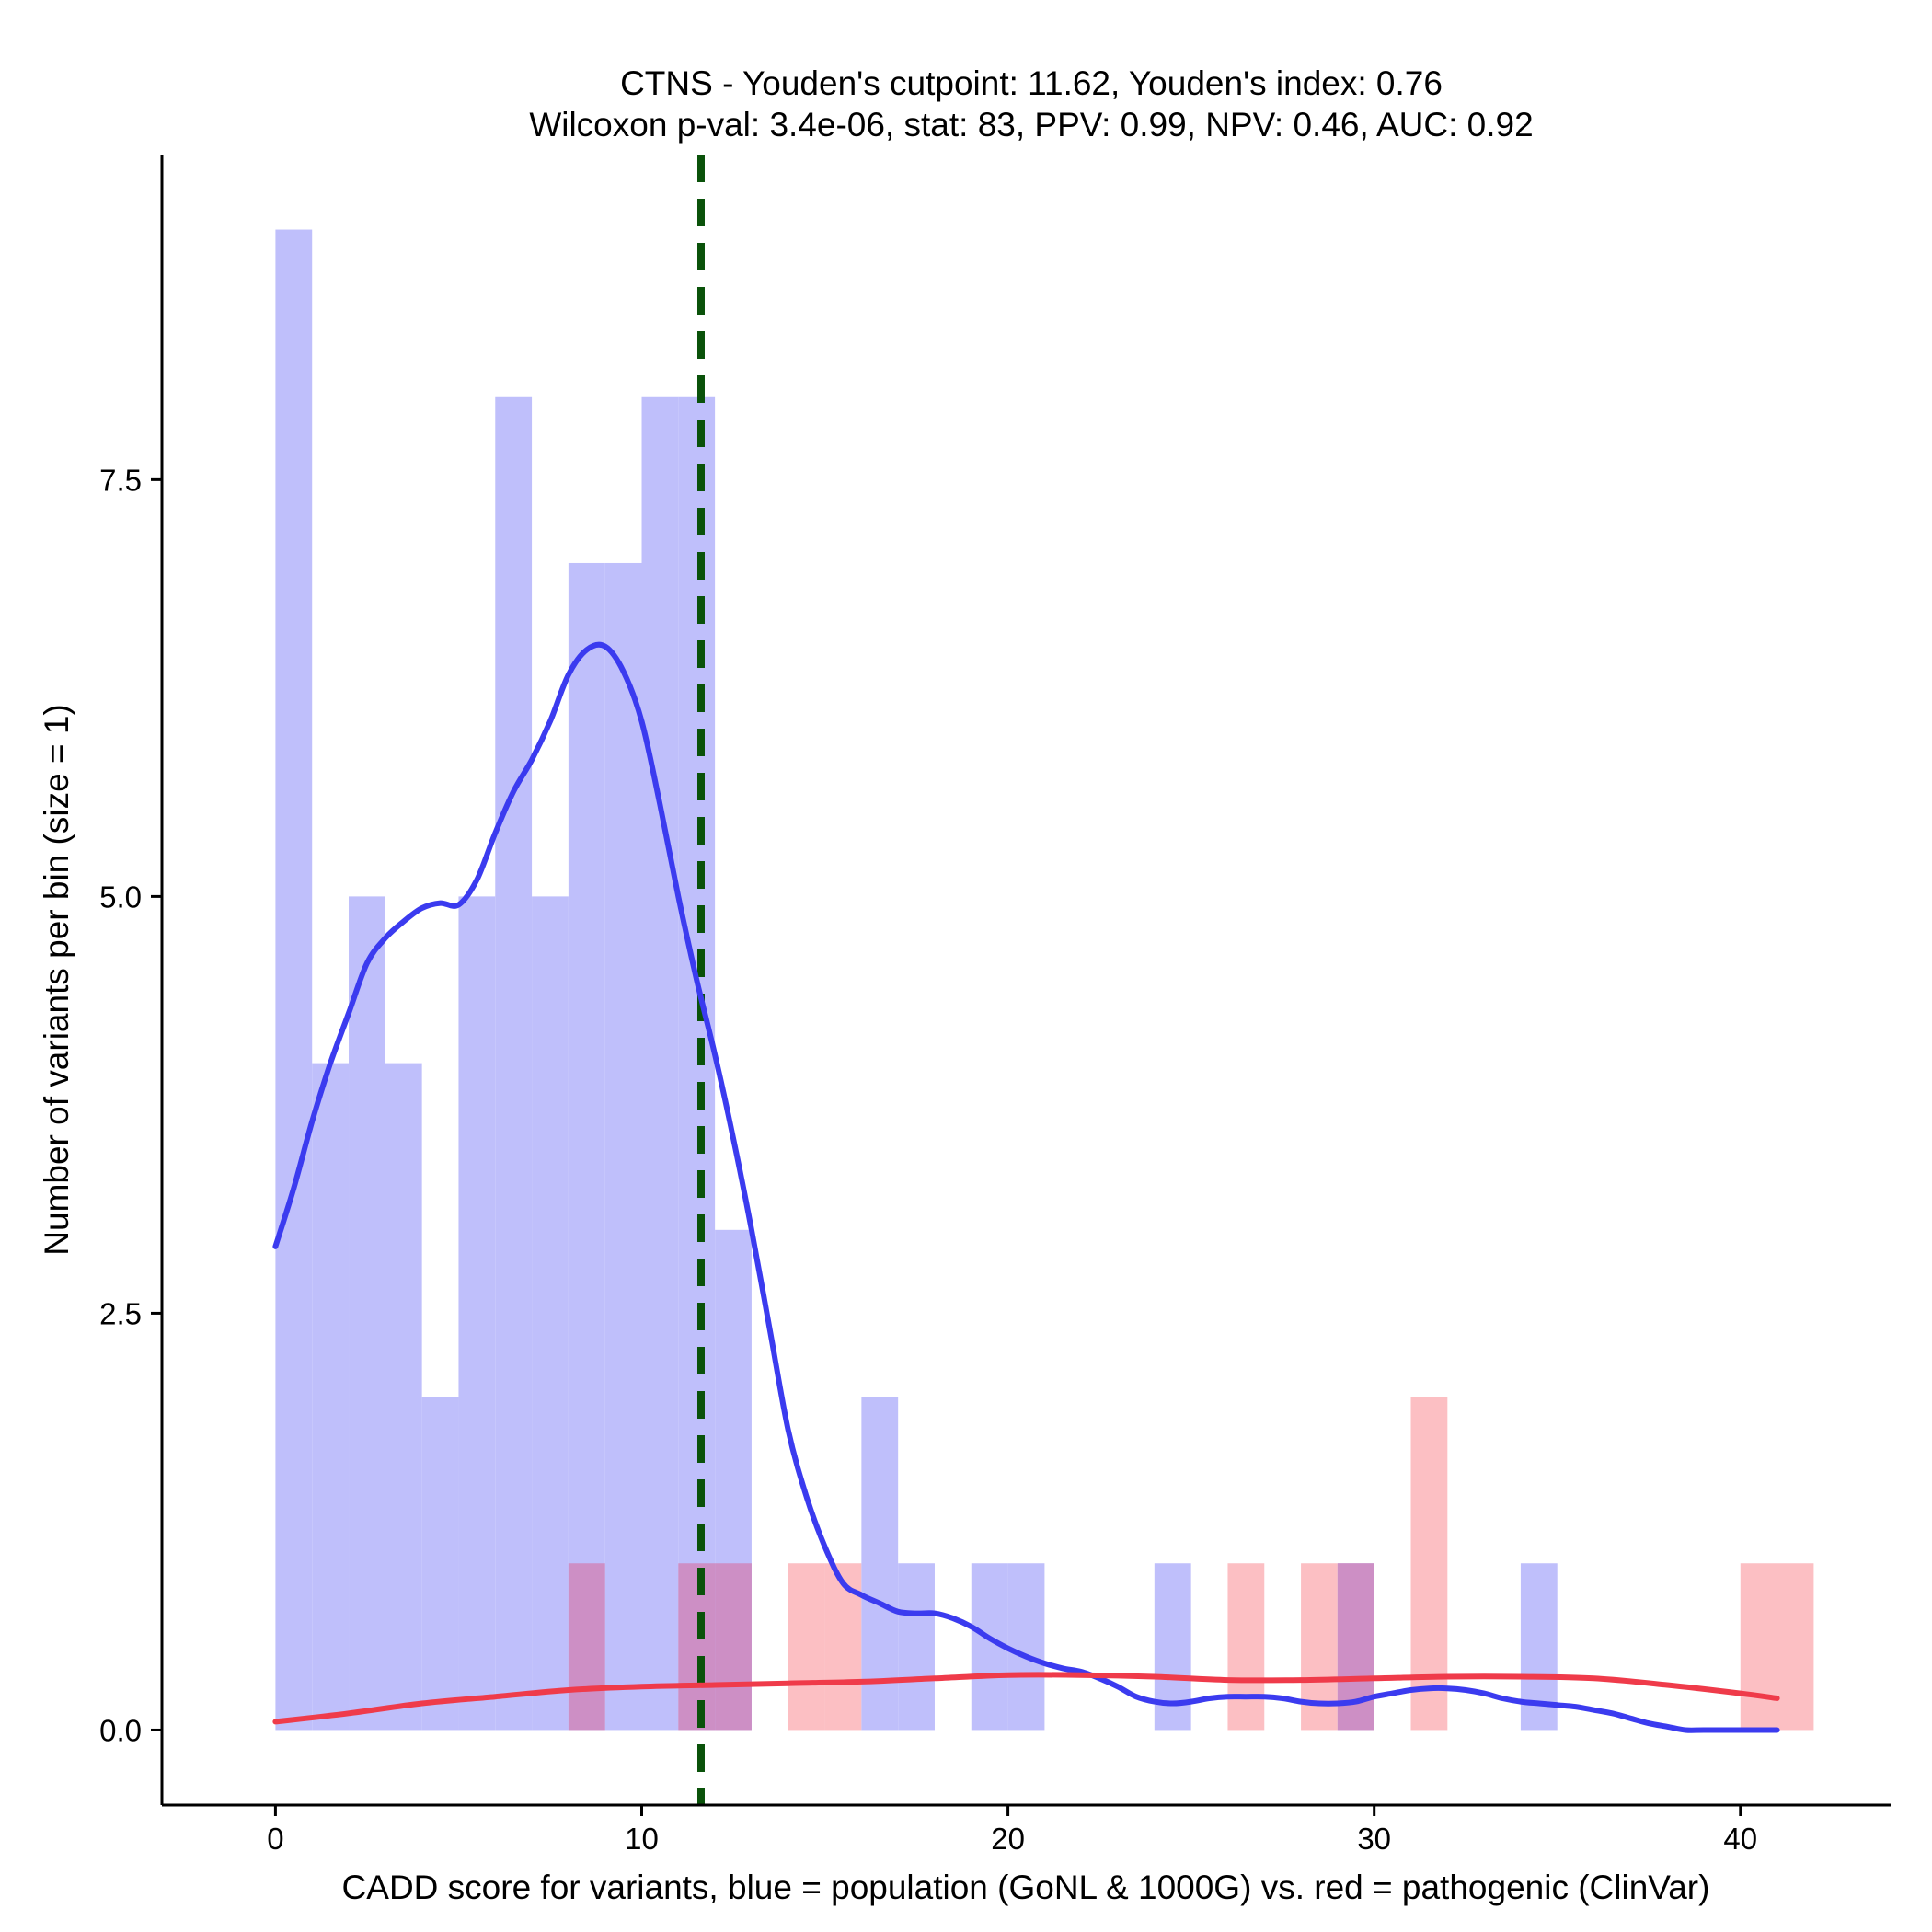 This screenshot has width=1932, height=1932. What do you see at coordinates (971, 1647) in the screenshot?
I see `overlap-bars` at bounding box center [971, 1647].